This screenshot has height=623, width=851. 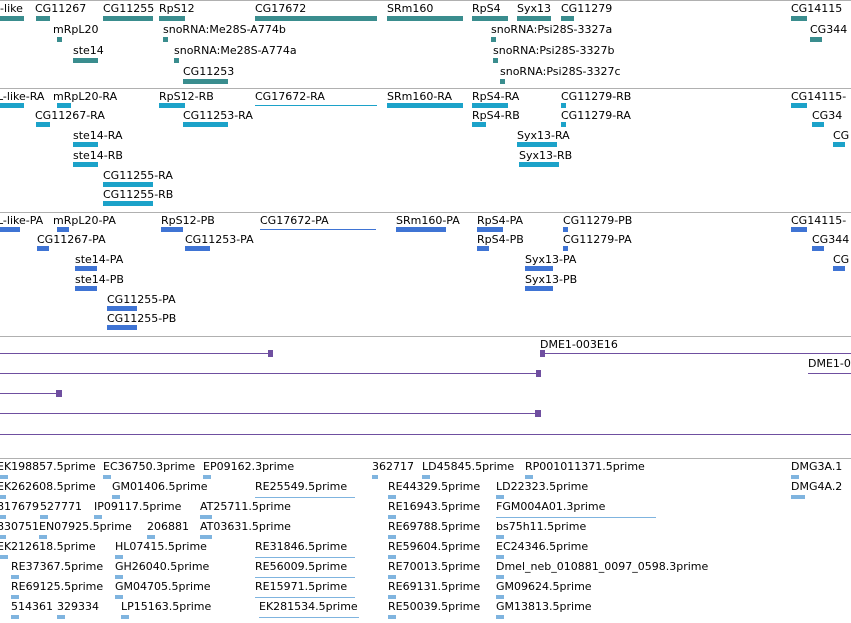 What do you see at coordinates (98, 155) in the screenshot?
I see `feature-label: ste14-RB` at bounding box center [98, 155].